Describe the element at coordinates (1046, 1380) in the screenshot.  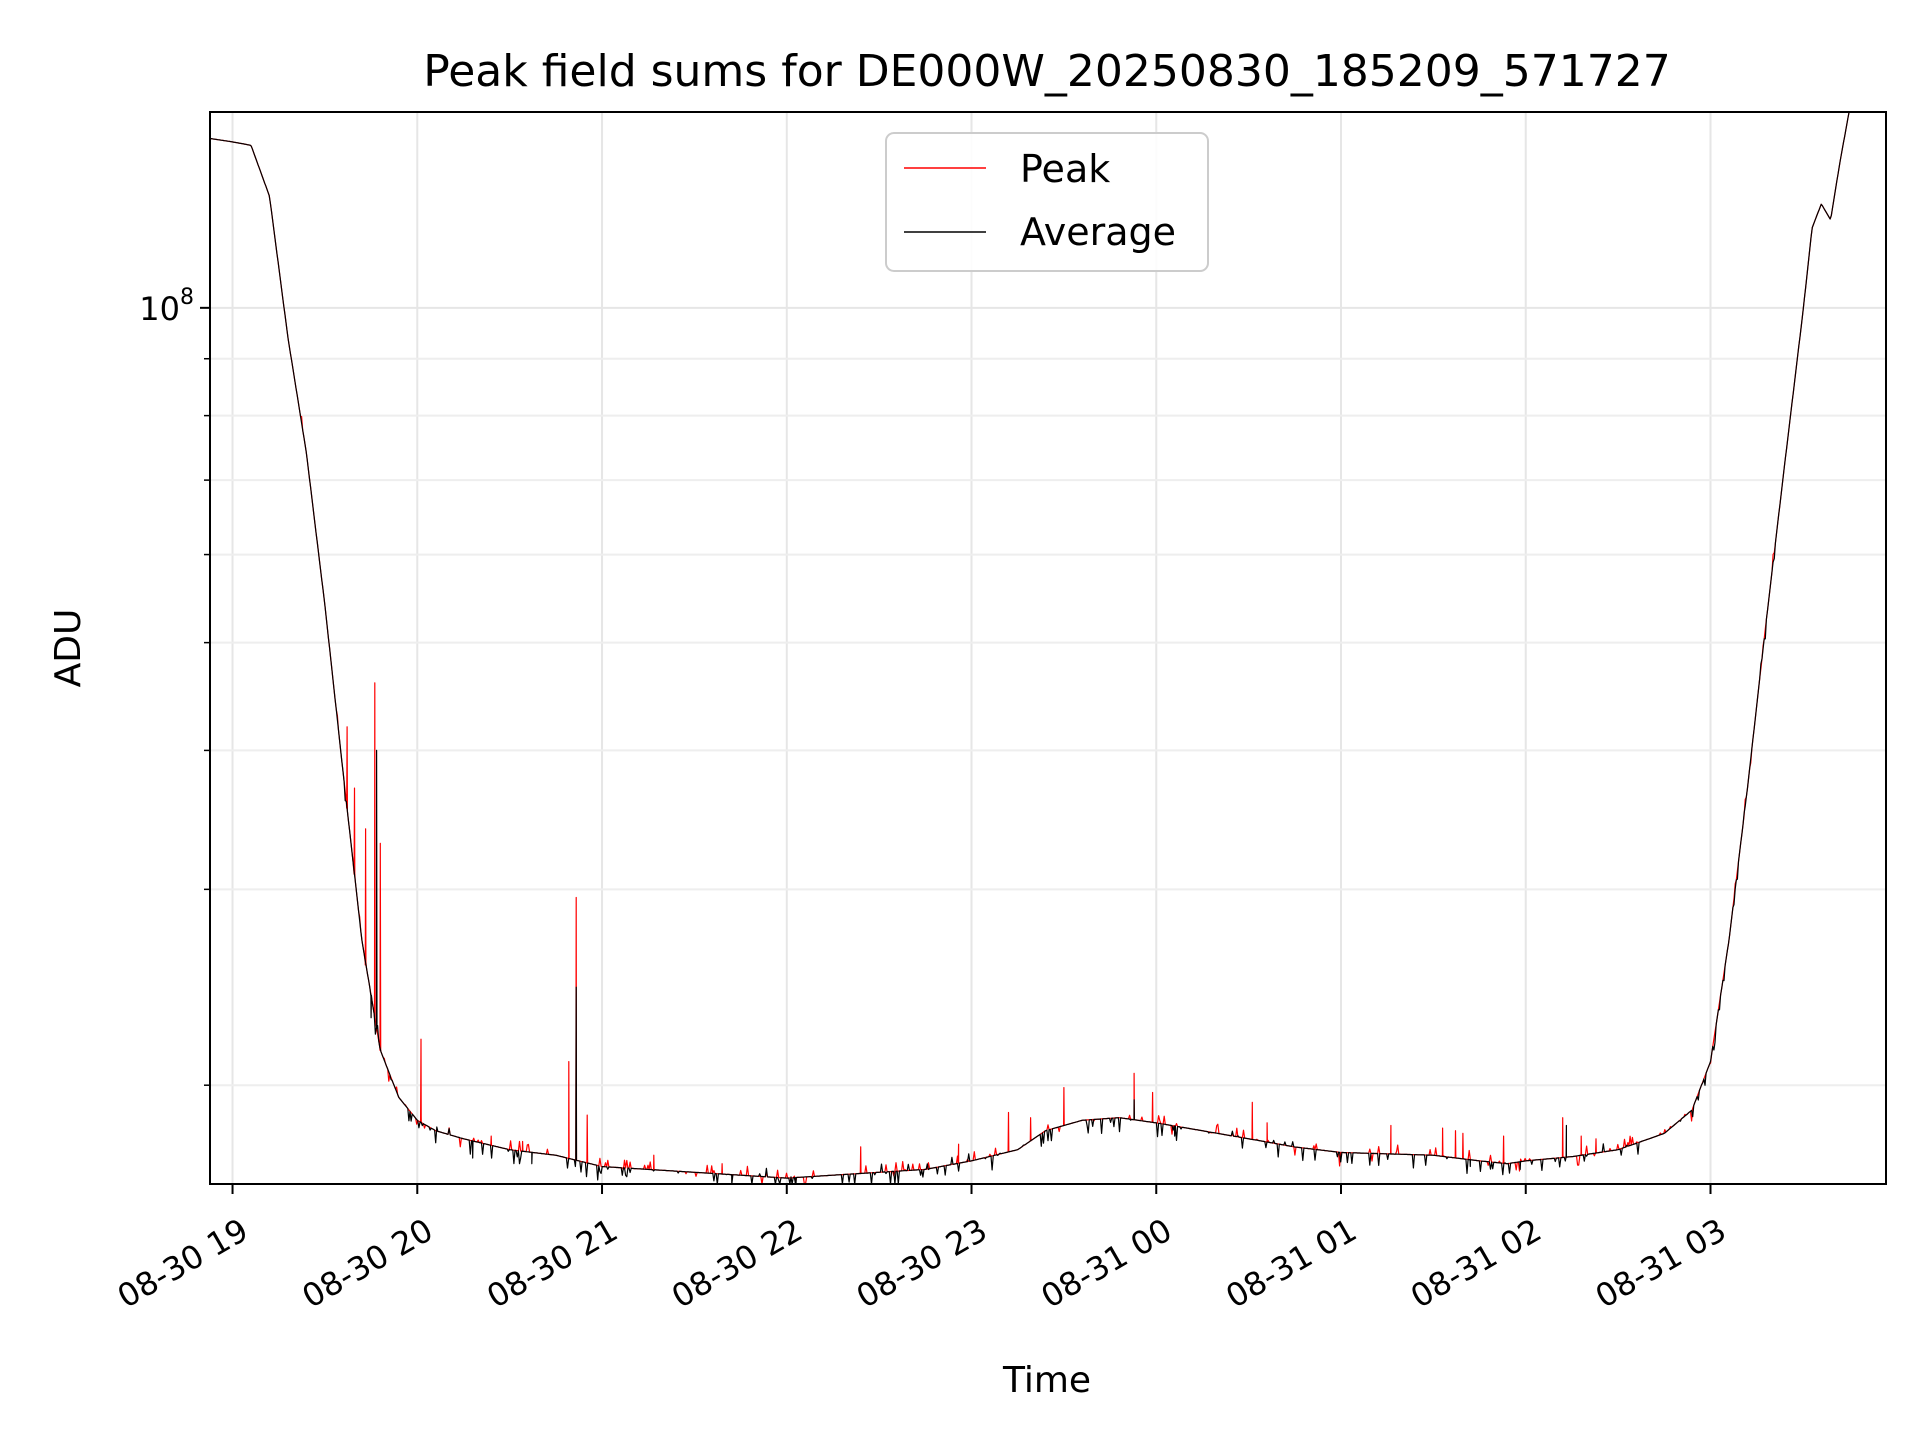
I see `x-axis-label: Time` at that location.